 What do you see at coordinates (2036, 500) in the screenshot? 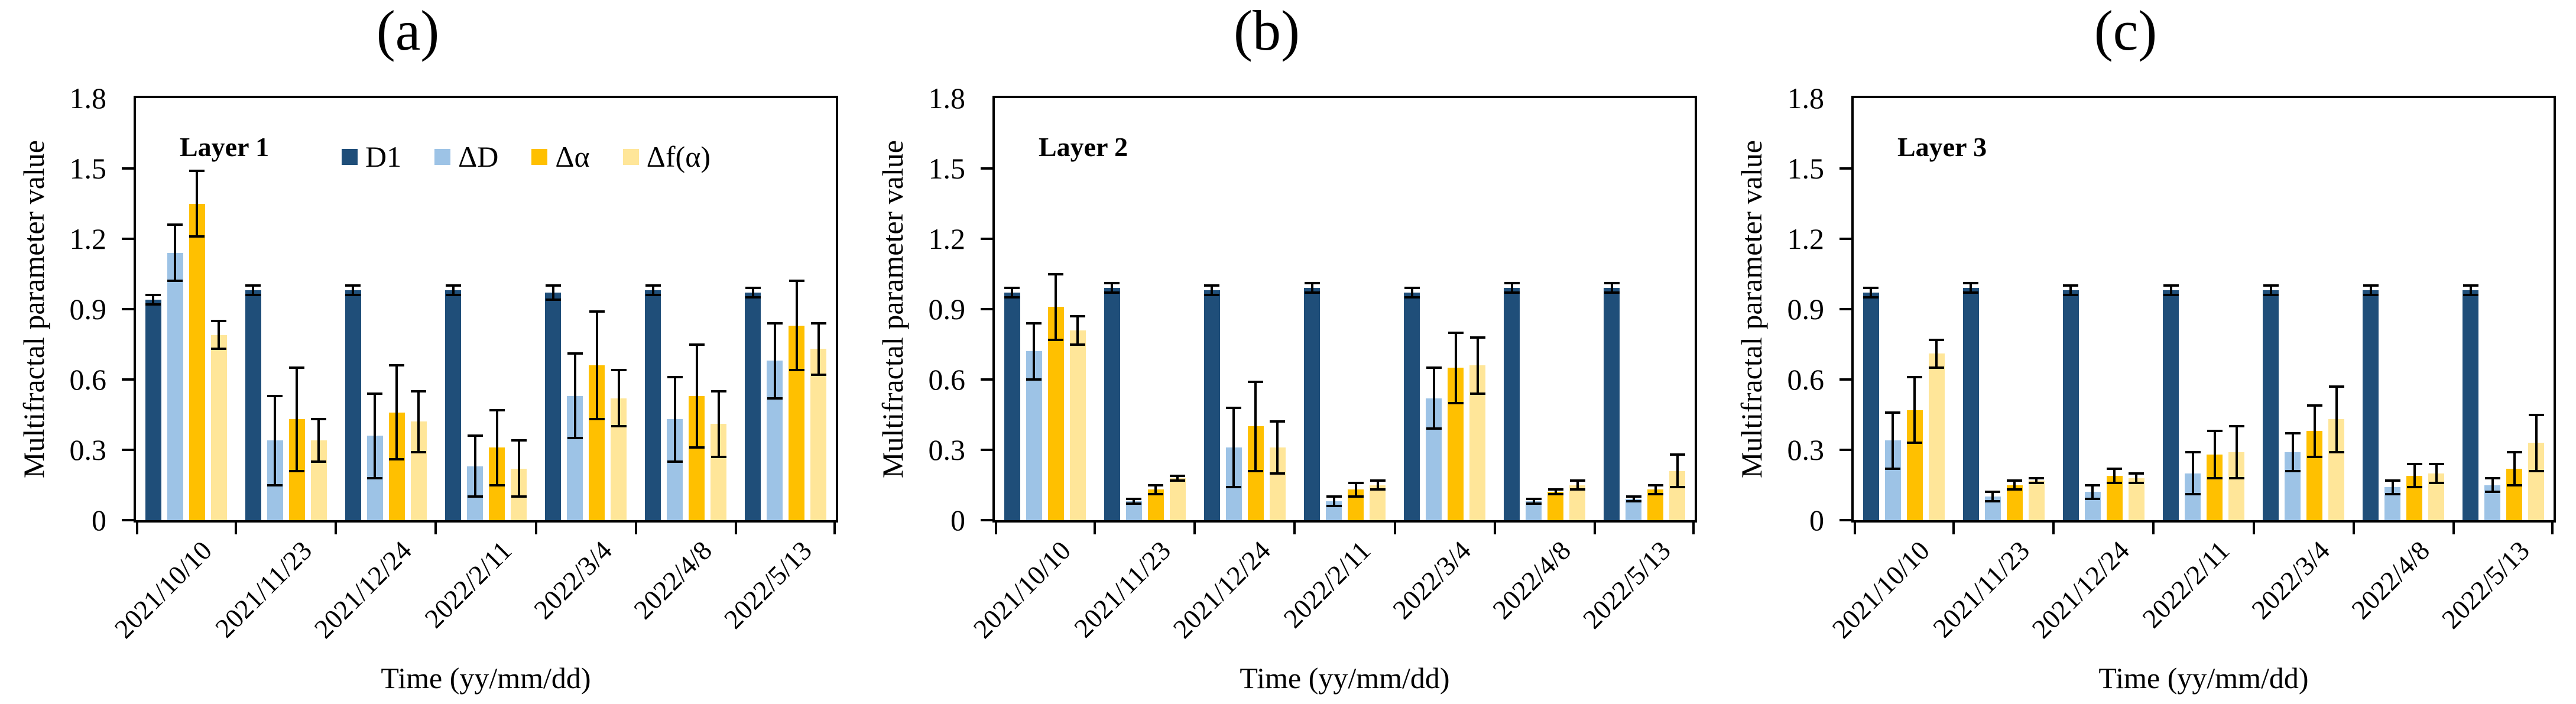
I see `bar-Δf(α)-2021/11/23` at bounding box center [2036, 500].